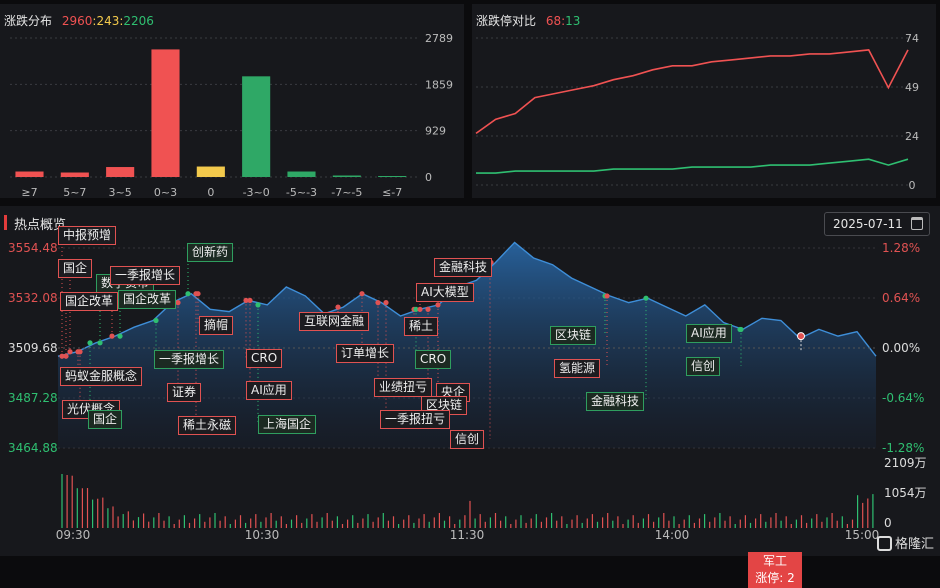 The image size is (940, 588). I want to click on callout-value: 涨停: 2, so click(775, 578).